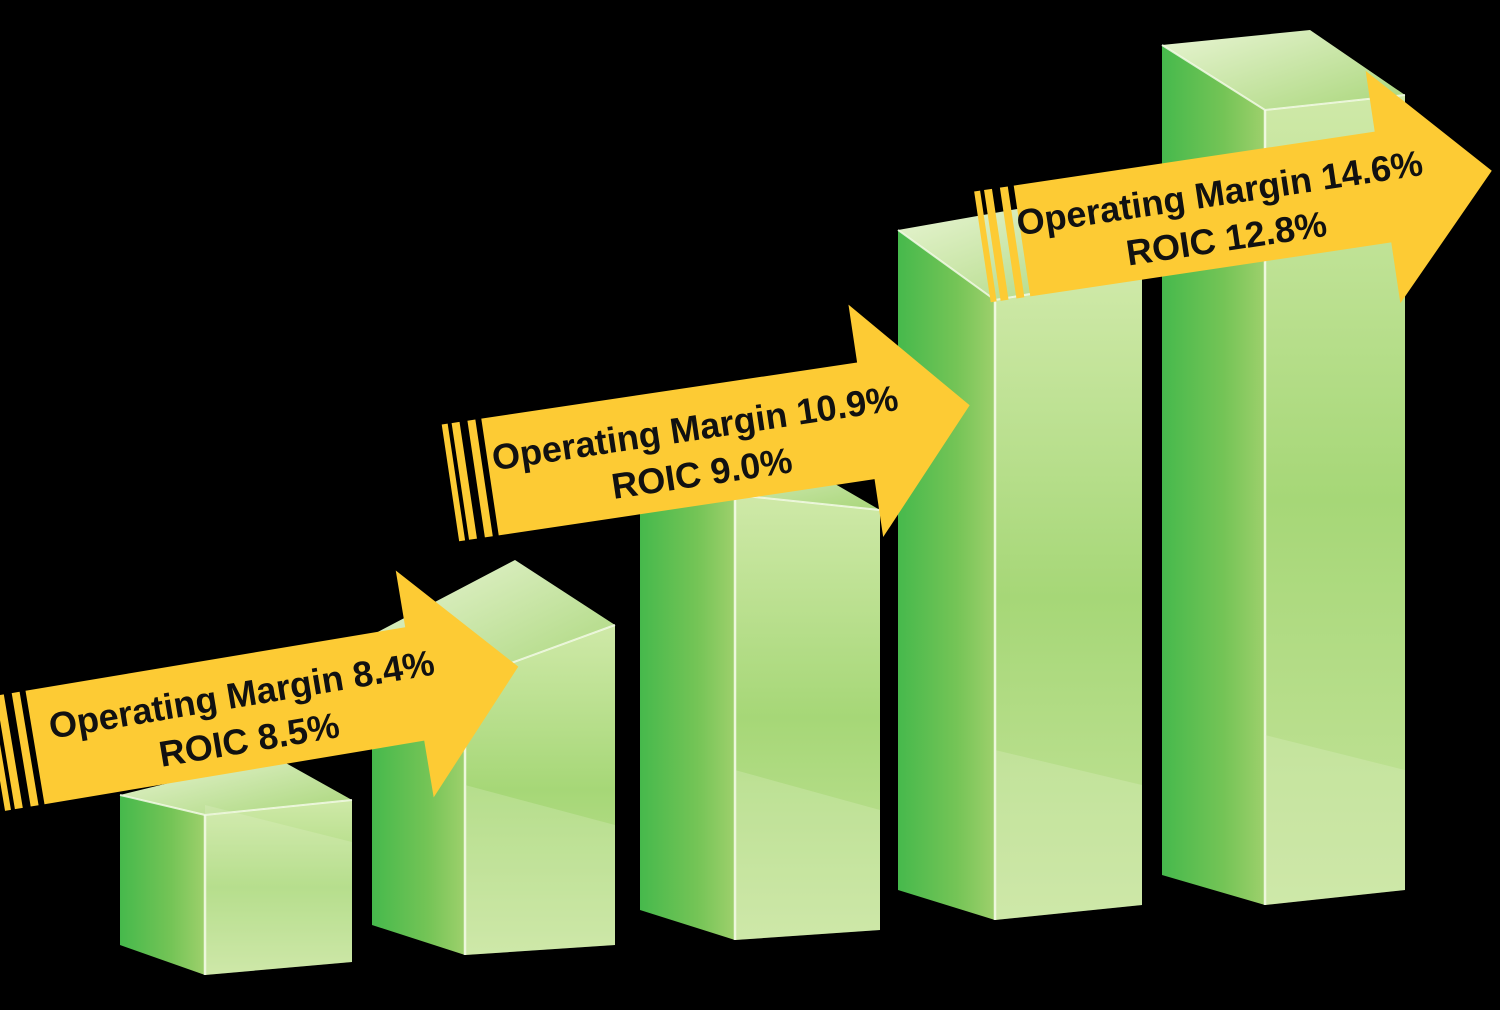  Describe the element at coordinates (946, 575) in the screenshot. I see `bar-4-front-face` at that location.